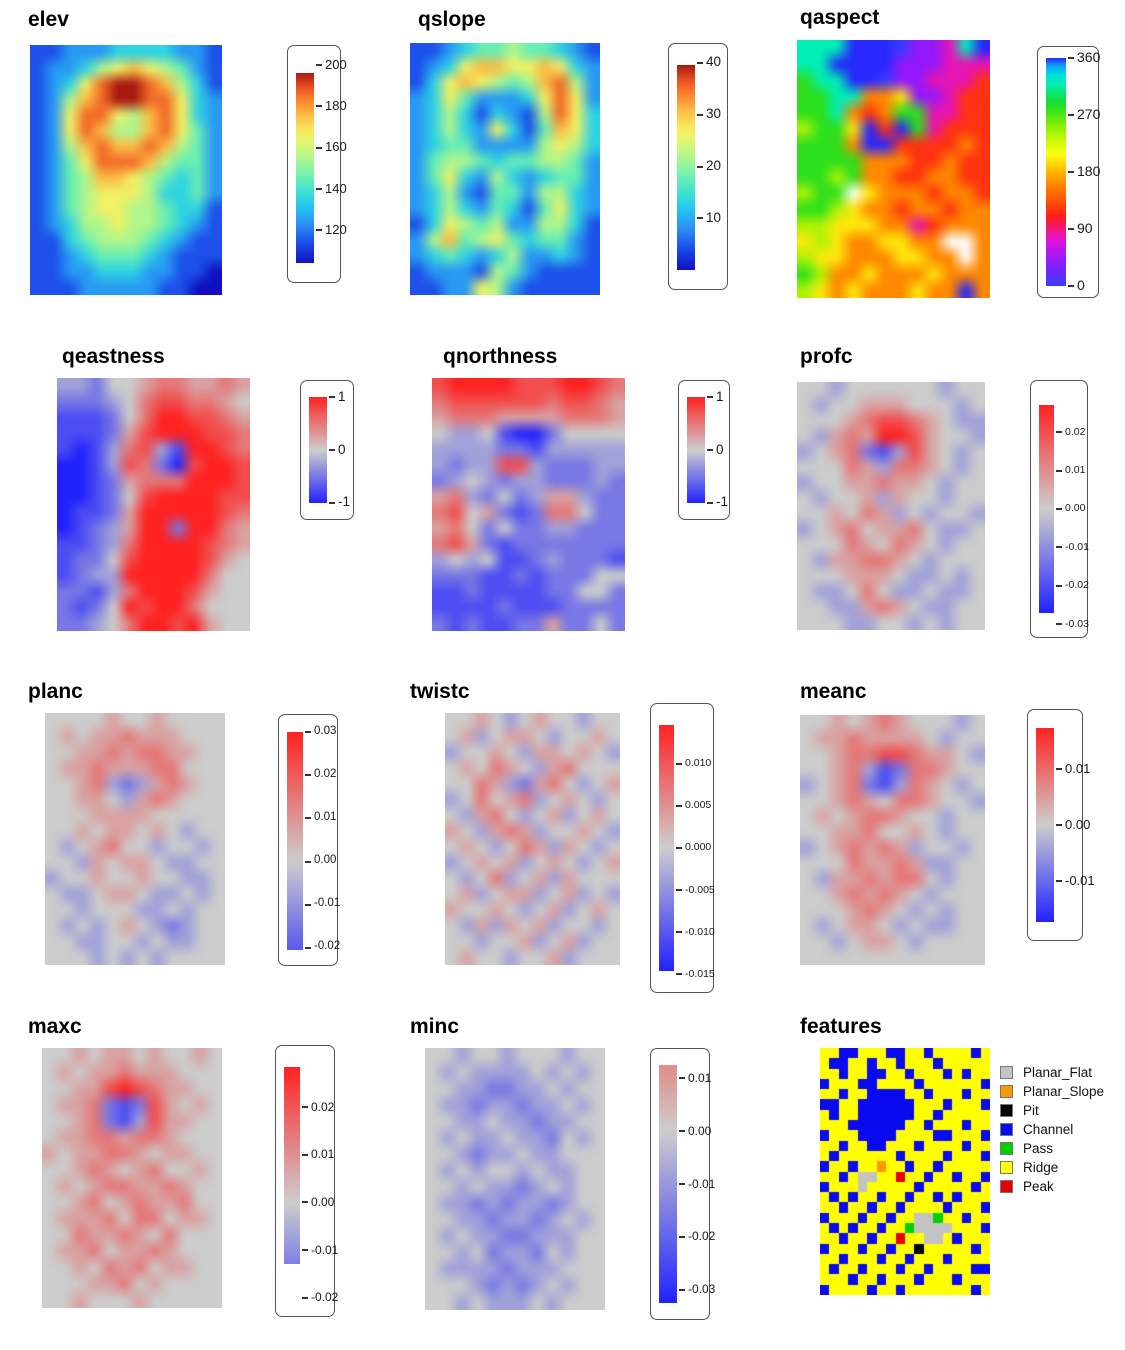 This screenshot has width=1125, height=1350. I want to click on panel-qslope: qslope 40 30 20 10, so click(562, 167).